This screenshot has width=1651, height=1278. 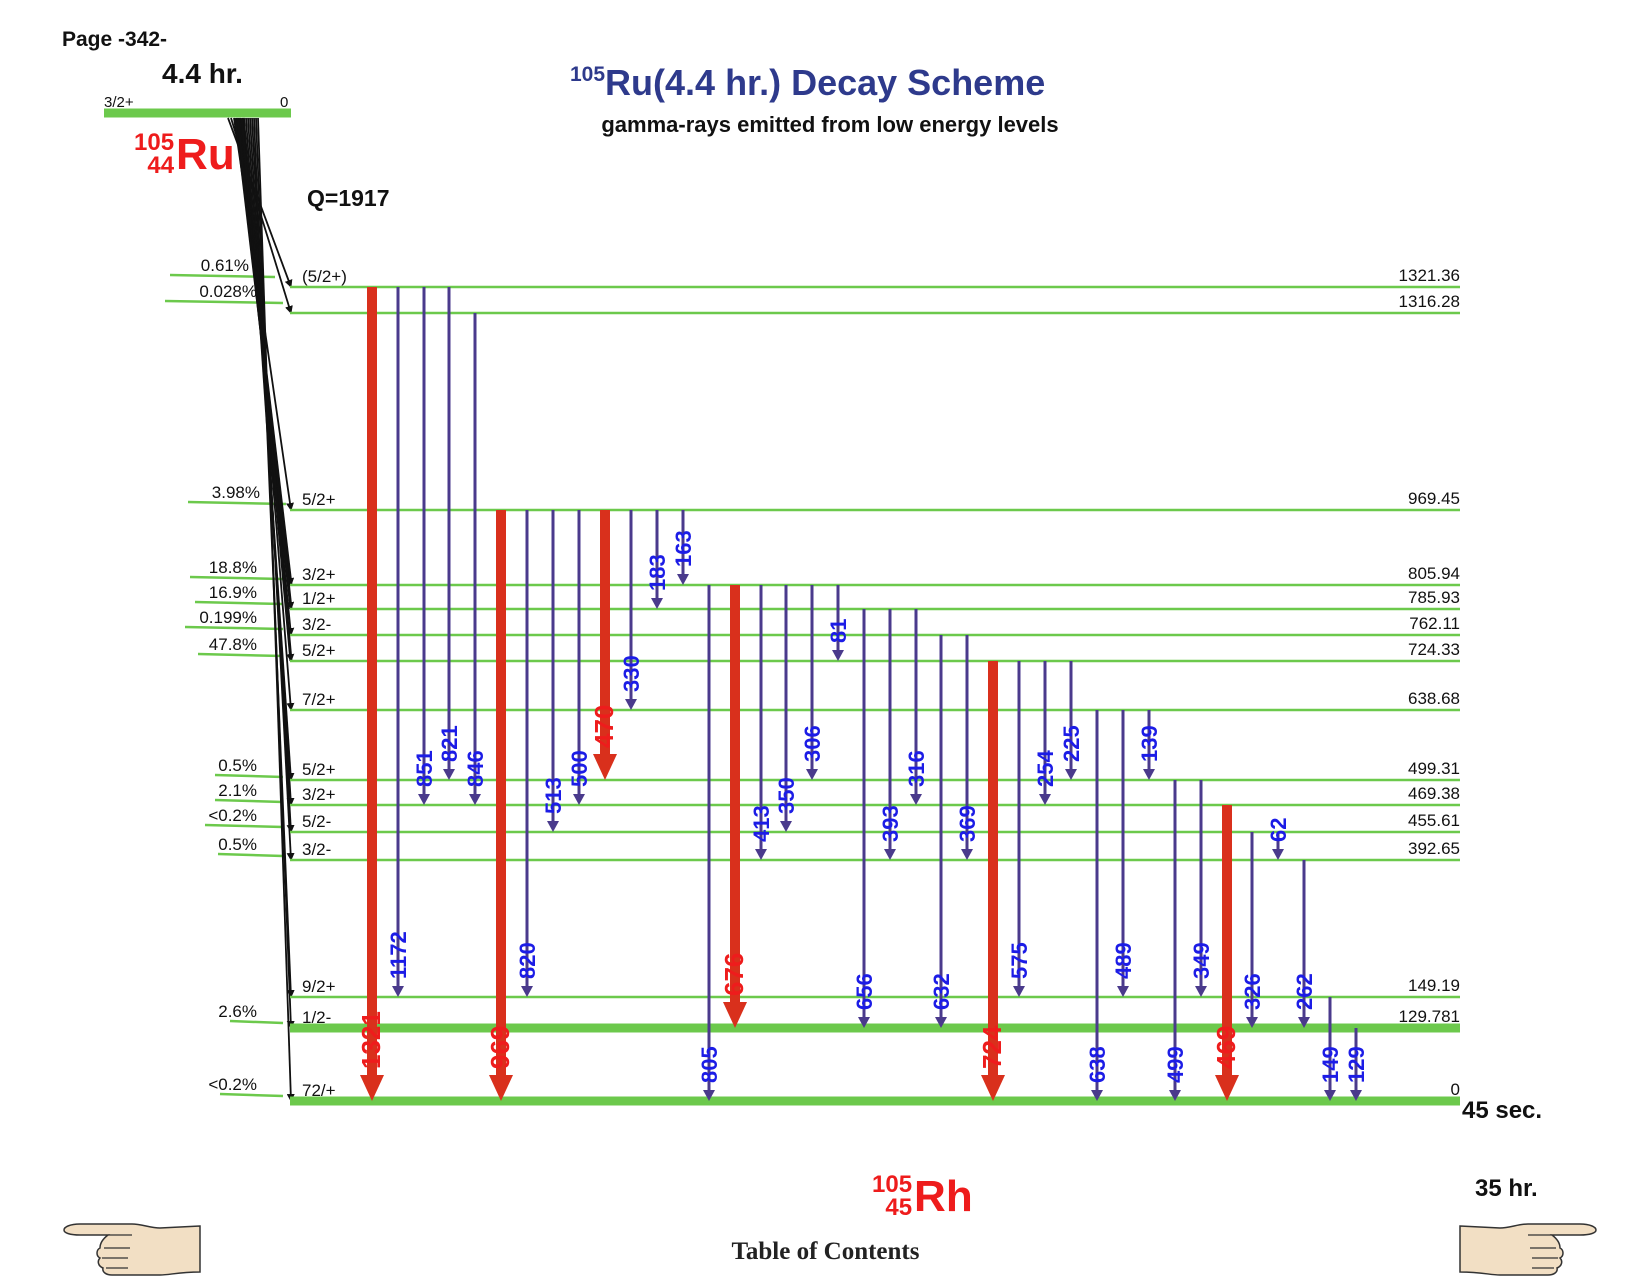 I want to click on gamma-transition: 129, so click(x=1356, y=1064).